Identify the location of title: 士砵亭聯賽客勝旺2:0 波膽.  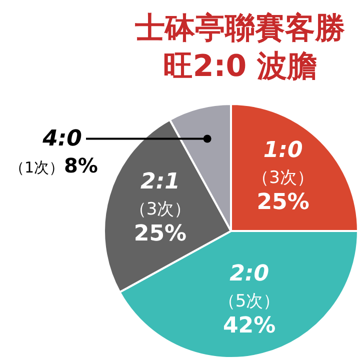
(240, 47).